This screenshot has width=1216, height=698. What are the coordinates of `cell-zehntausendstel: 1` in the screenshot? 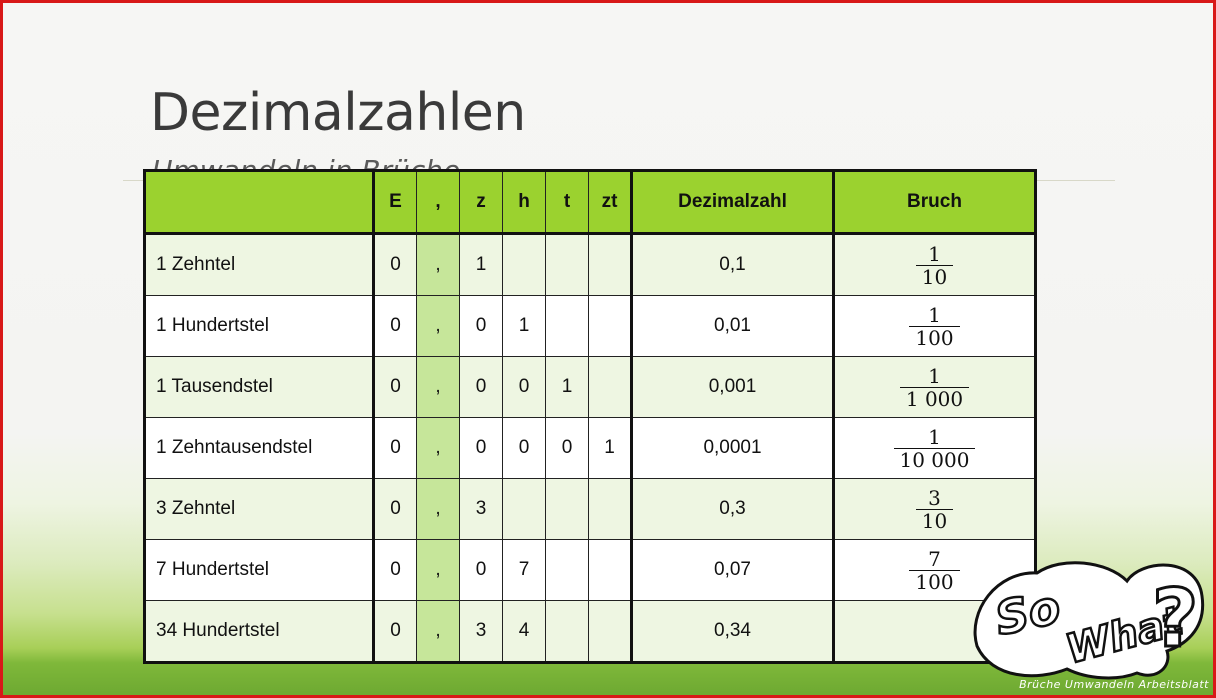 It's located at (610, 448).